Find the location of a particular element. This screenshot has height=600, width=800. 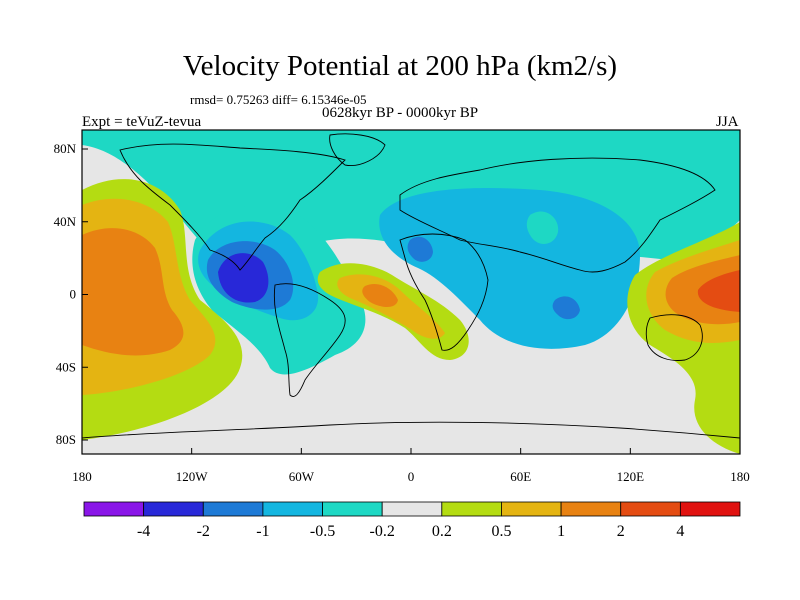

y-tick-label: 40S is located at coordinates (66, 366).